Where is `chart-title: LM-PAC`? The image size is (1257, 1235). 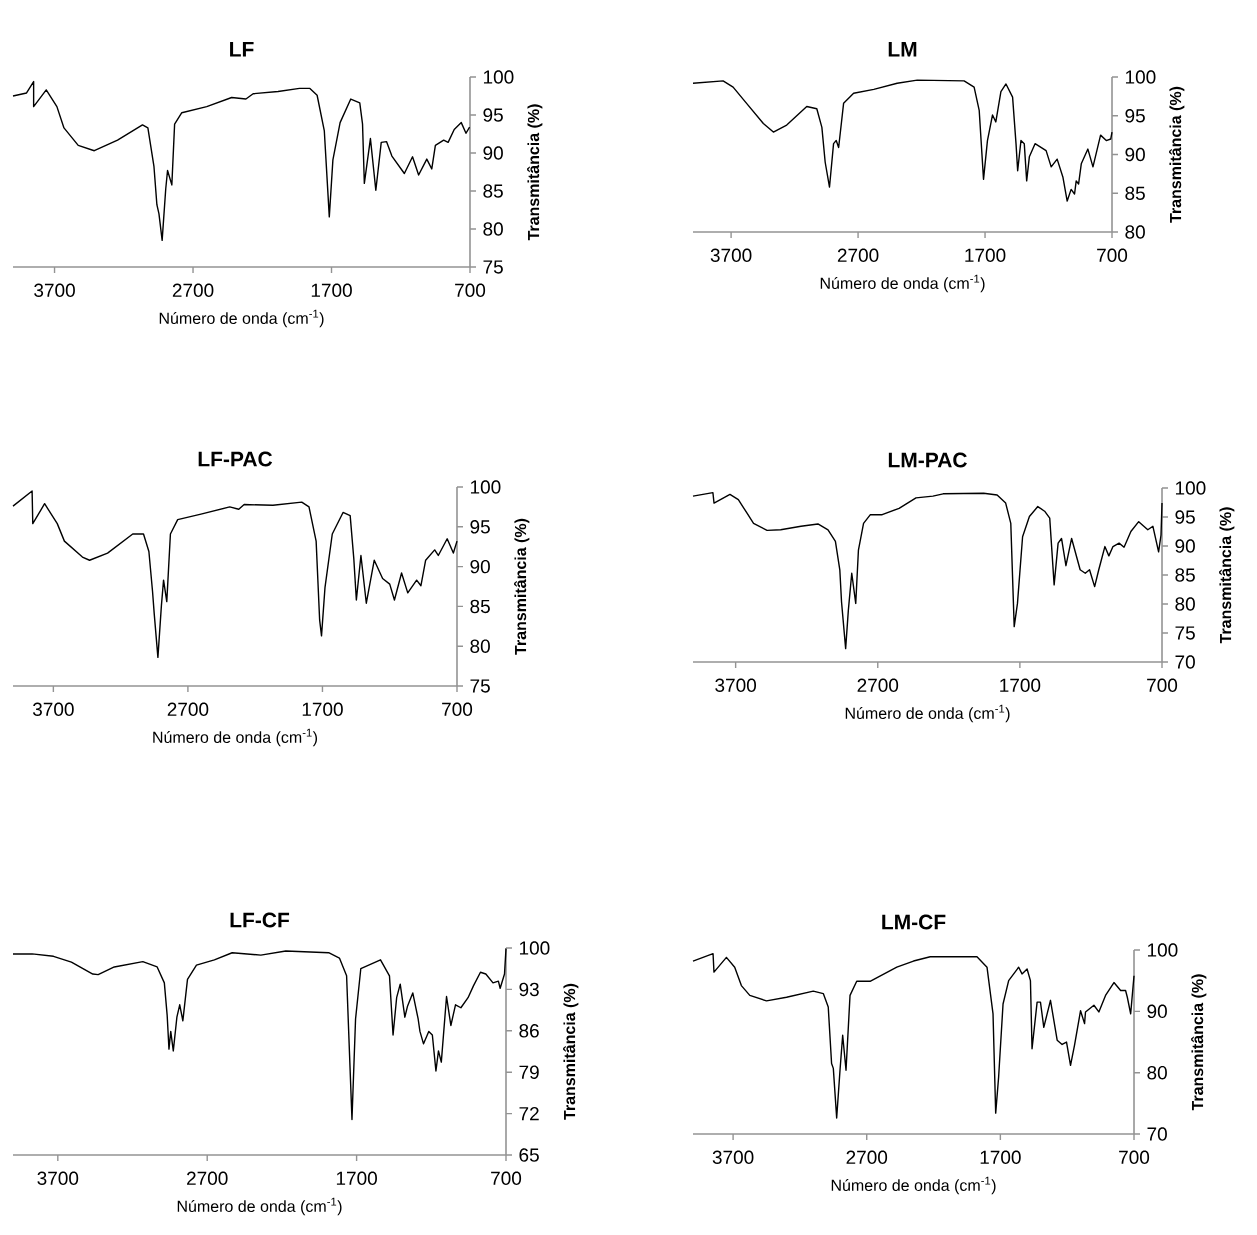 chart-title: LM-PAC is located at coordinates (927, 460).